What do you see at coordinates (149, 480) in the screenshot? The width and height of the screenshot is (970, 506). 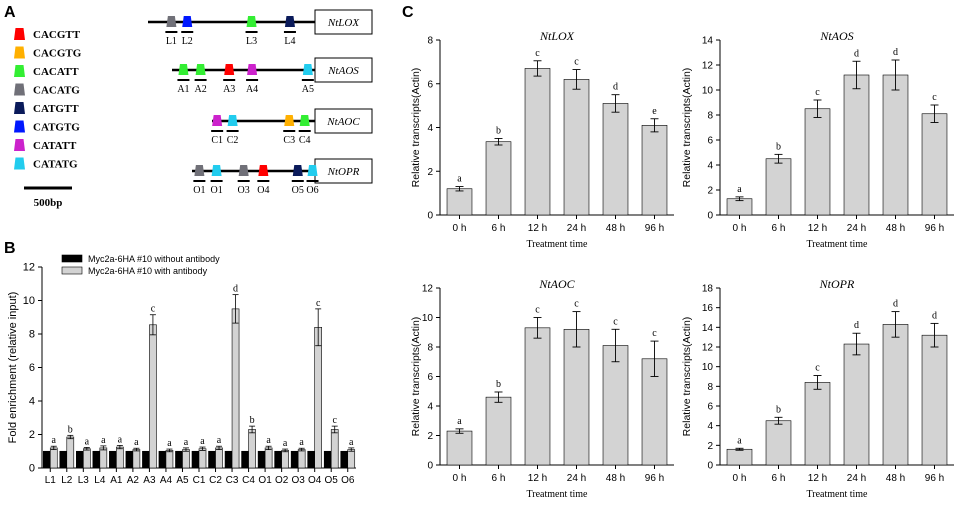 I see `x-tick-label: A3` at bounding box center [149, 480].